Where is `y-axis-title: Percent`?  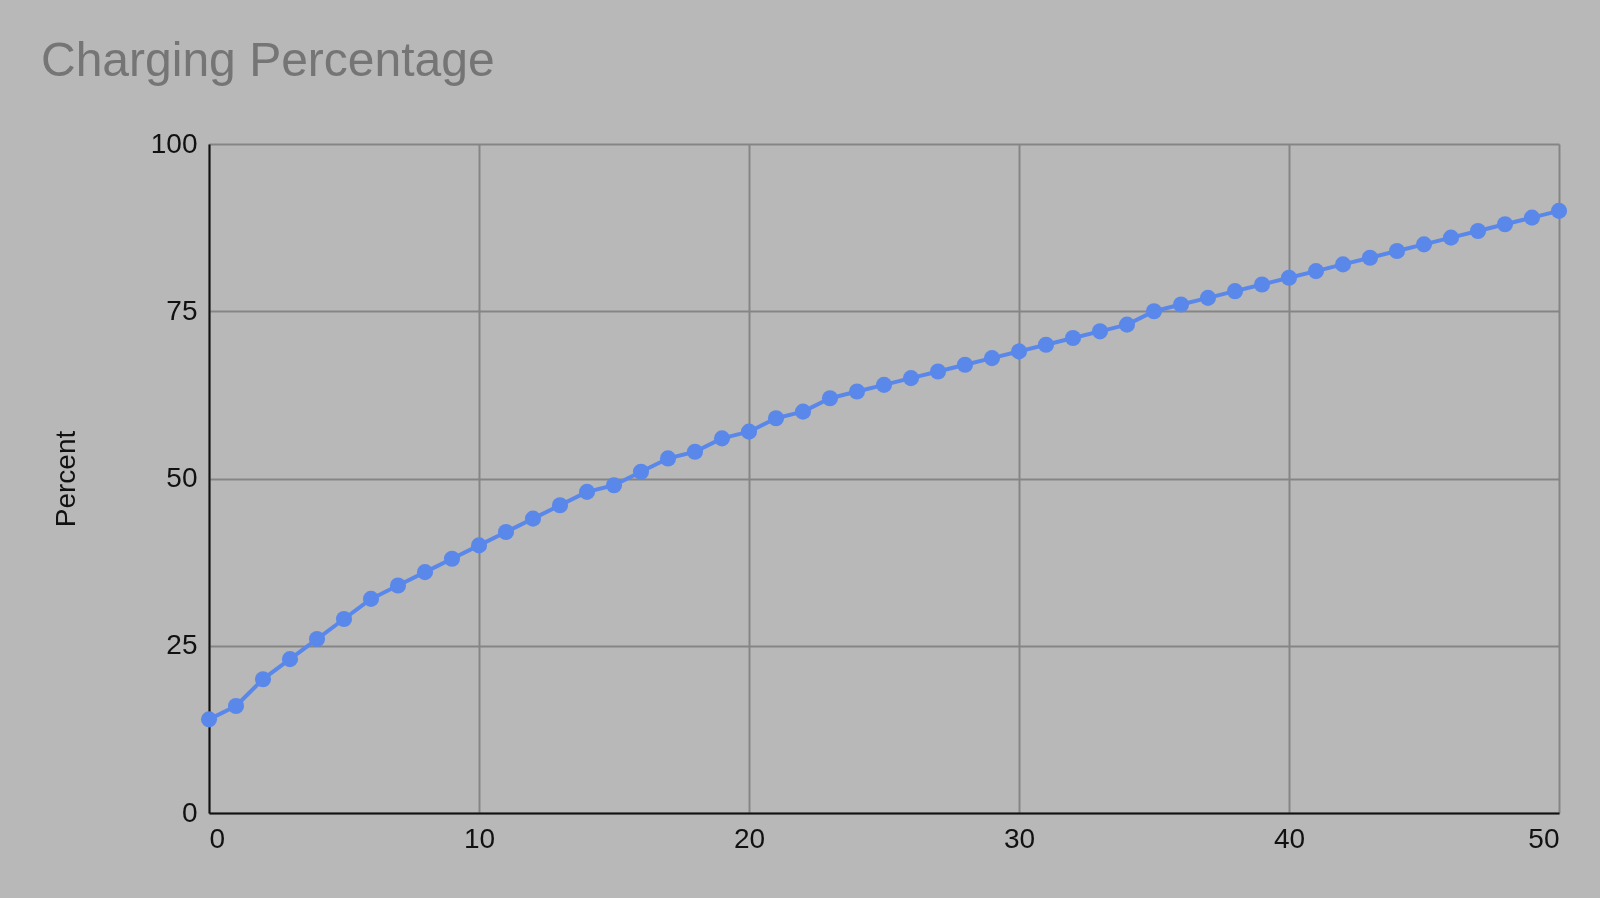 y-axis-title: Percent is located at coordinates (65, 479).